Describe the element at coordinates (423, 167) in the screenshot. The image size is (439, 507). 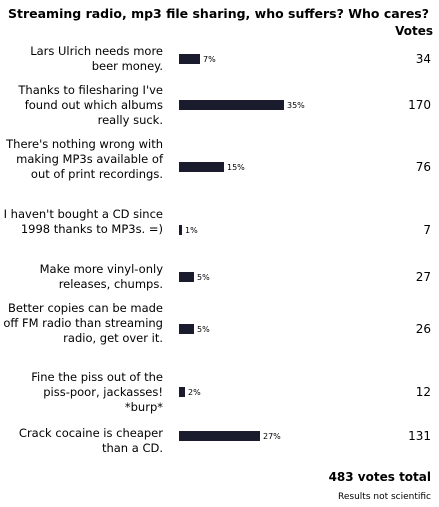
I see `vote-count: 76` at that location.